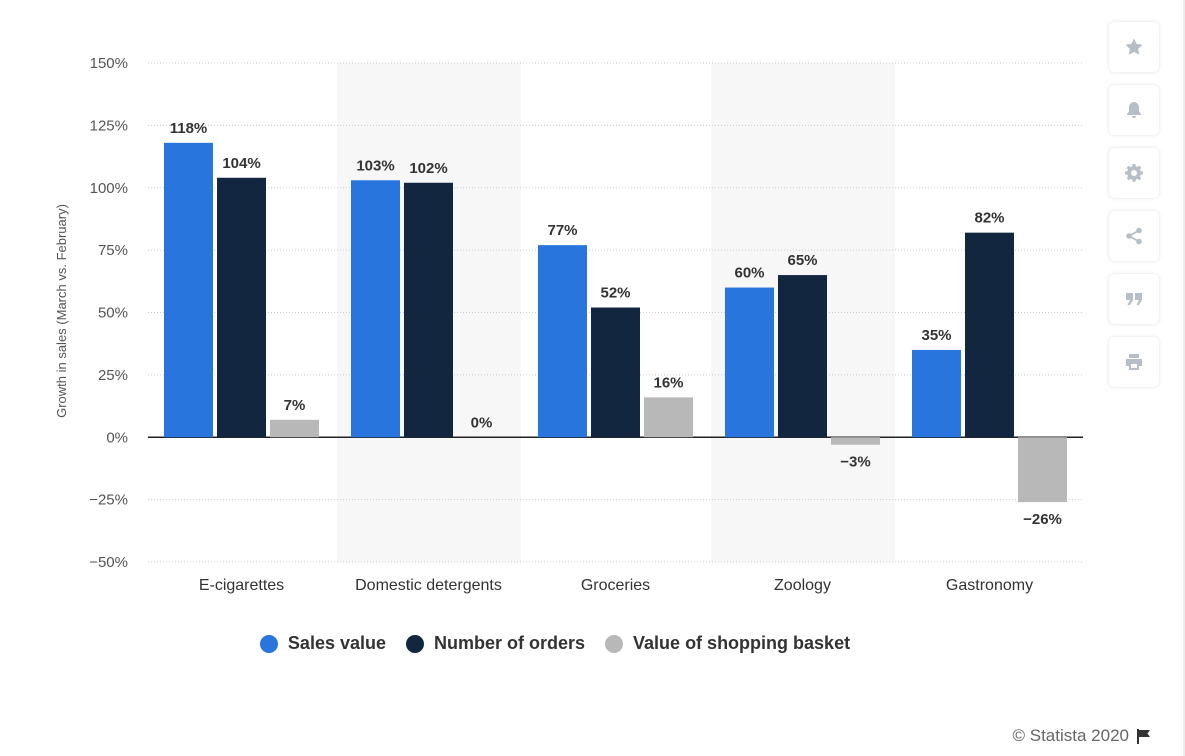 The image size is (1185, 756). I want to click on print-icon, so click(1134, 362).